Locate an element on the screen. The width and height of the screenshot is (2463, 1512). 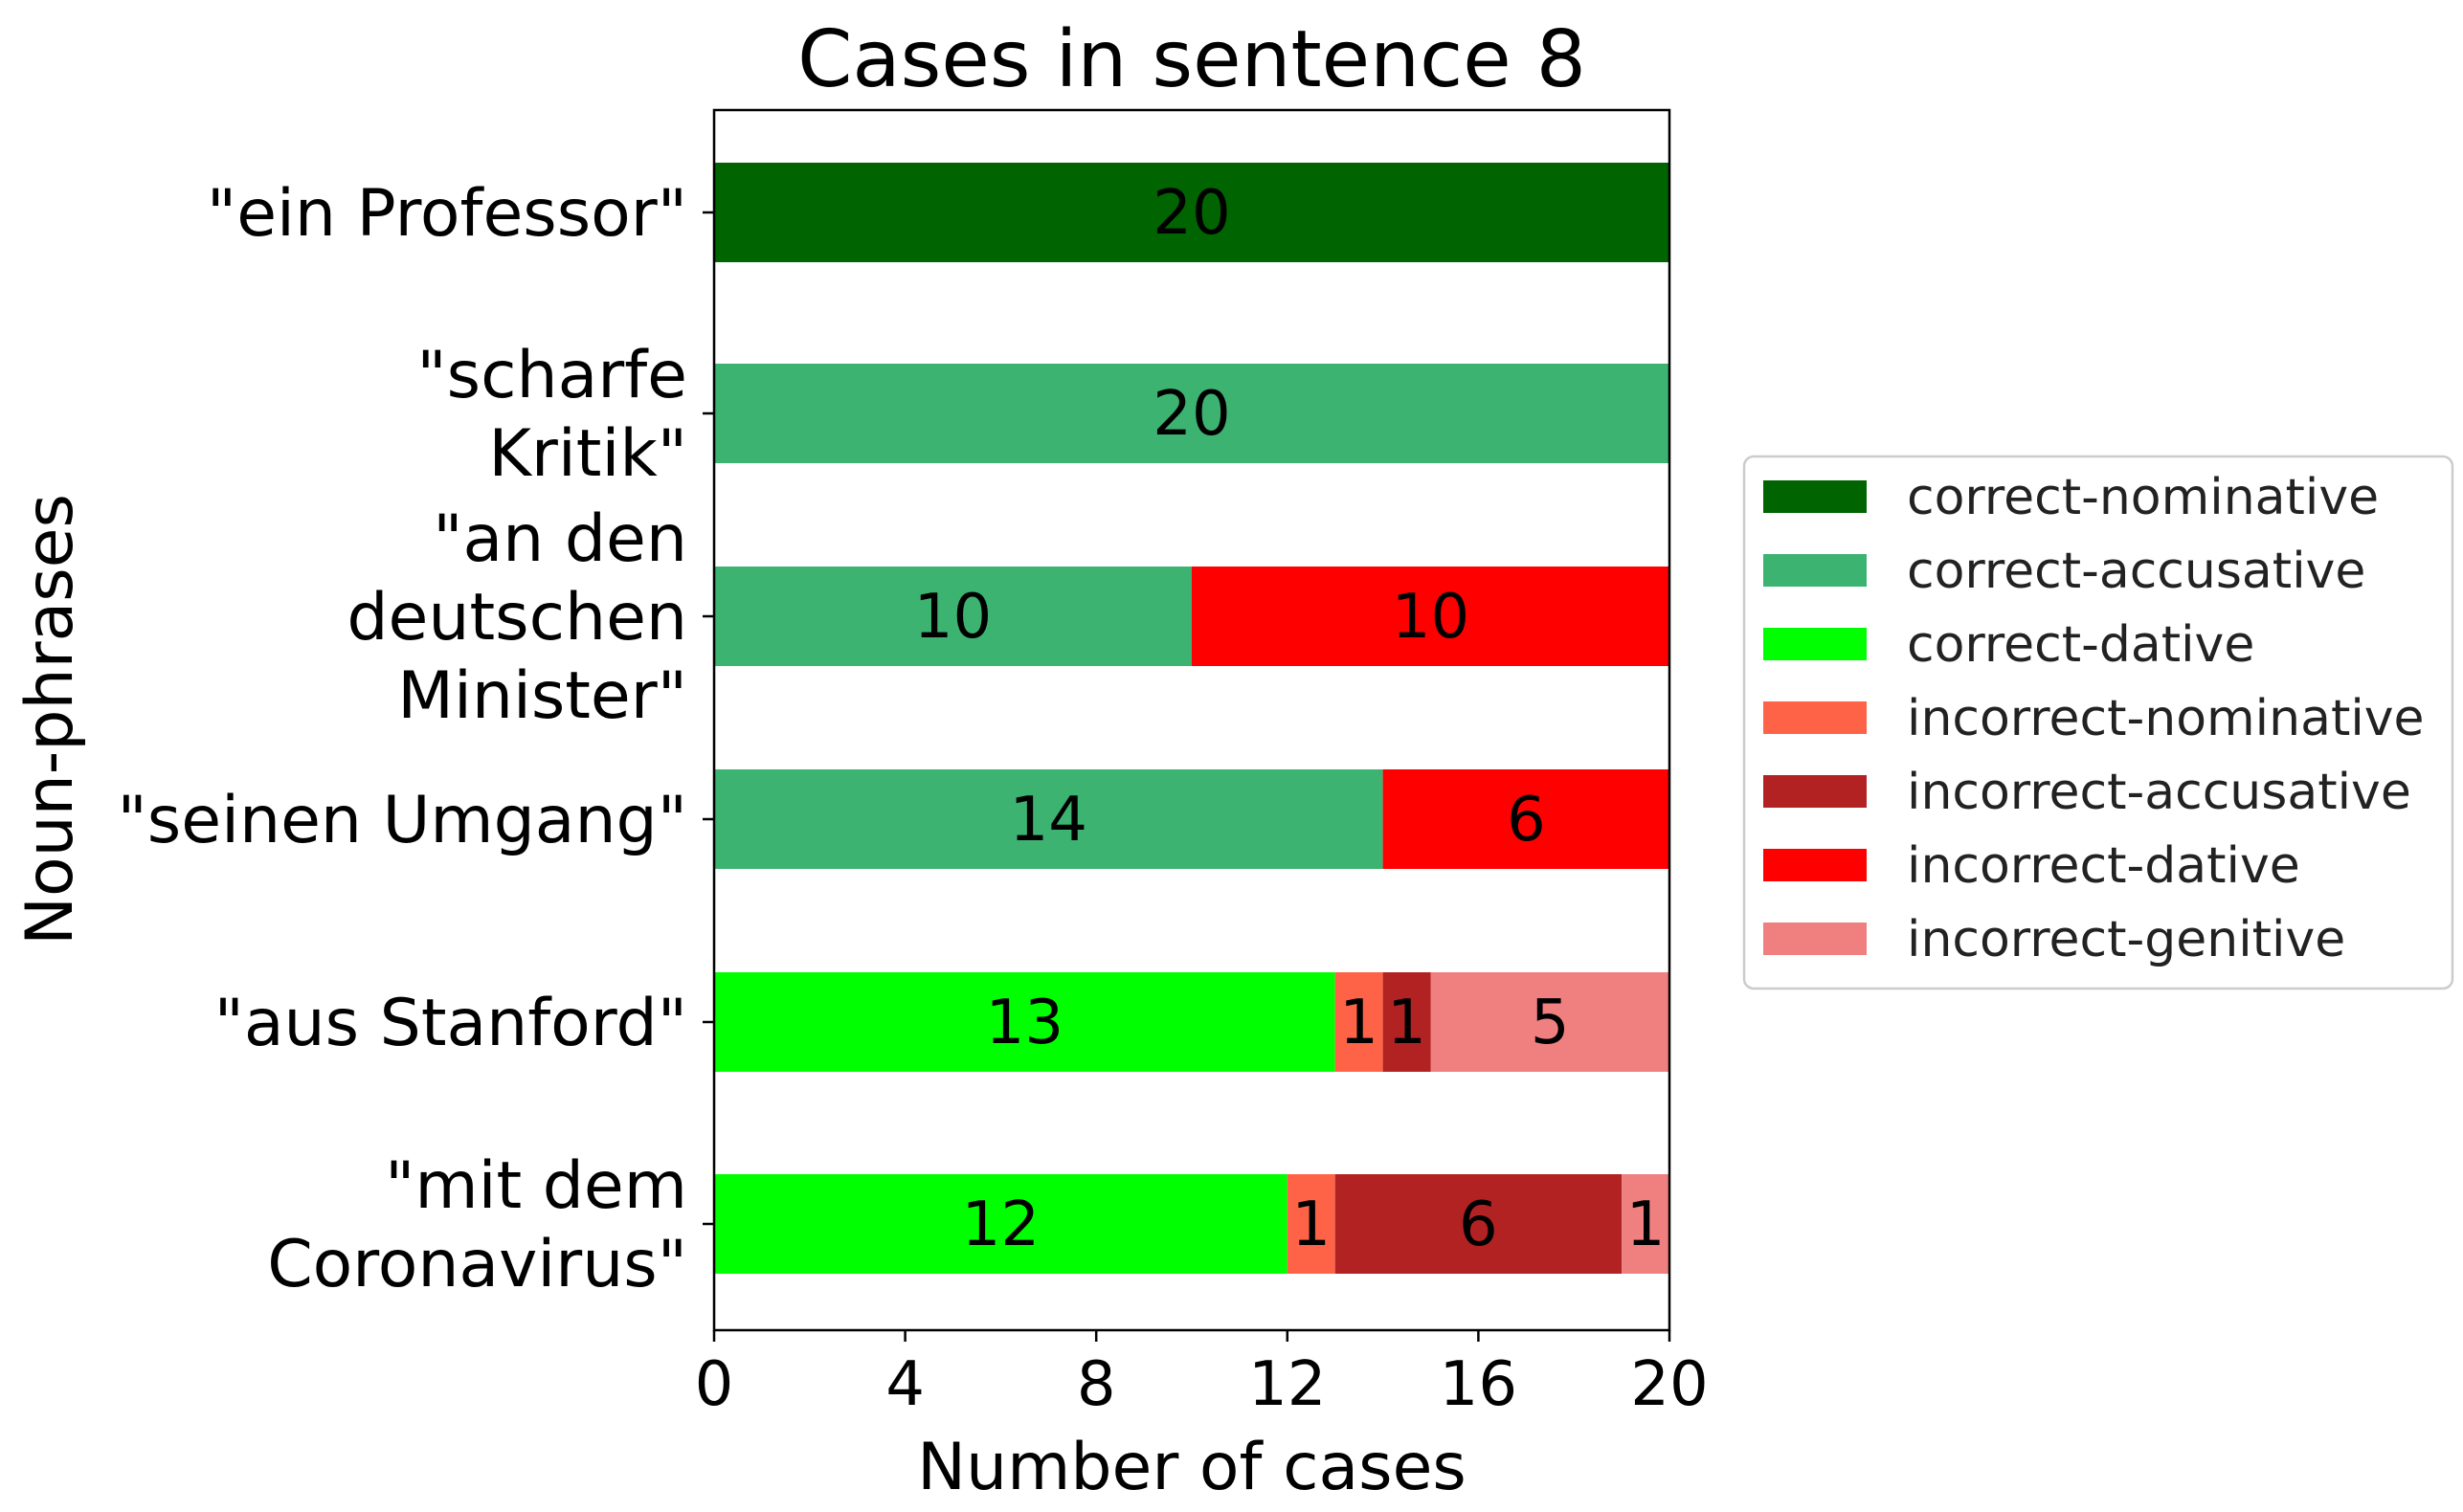
bar-value-label: 14 is located at coordinates (1048, 820).